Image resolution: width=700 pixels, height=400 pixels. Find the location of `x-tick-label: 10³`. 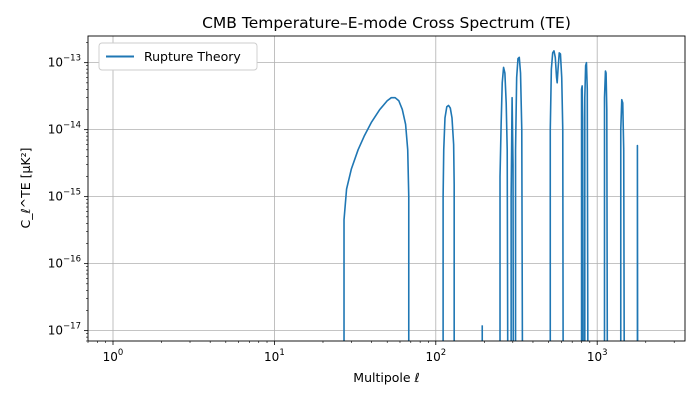

x-tick-label: 10³ is located at coordinates (597, 356).